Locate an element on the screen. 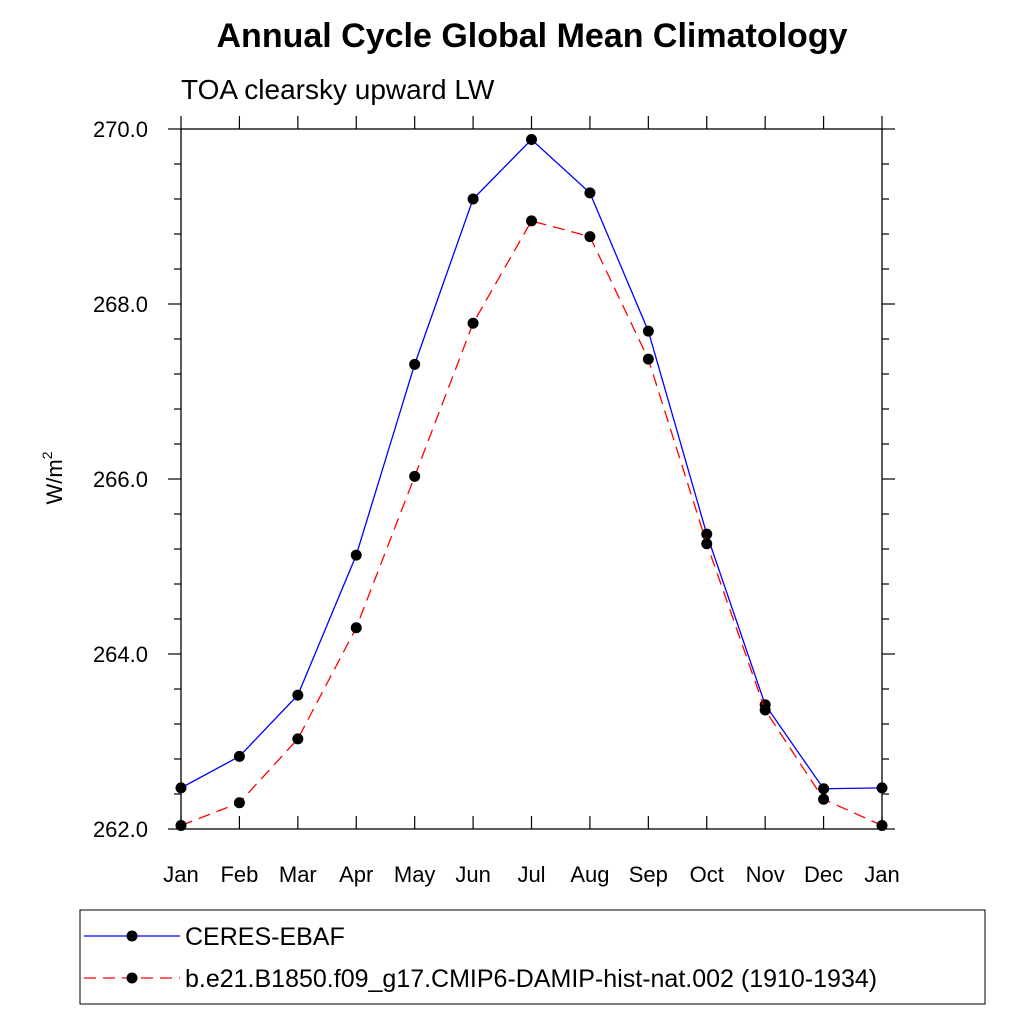  x-tick-label: Apr is located at coordinates (356, 874).